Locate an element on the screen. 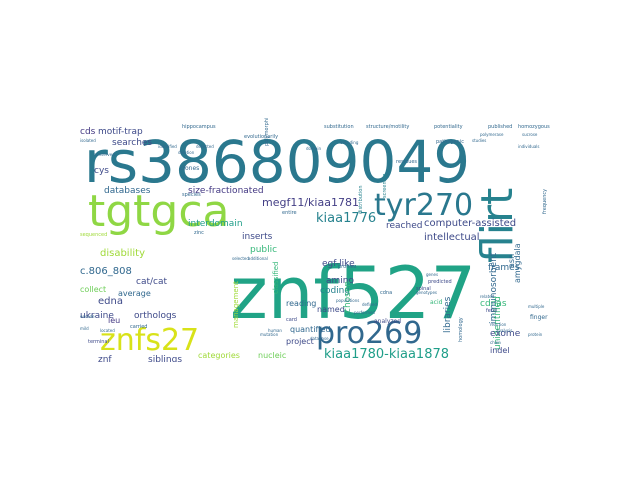  word-genotypes: genotypes is located at coordinates (426, 292).